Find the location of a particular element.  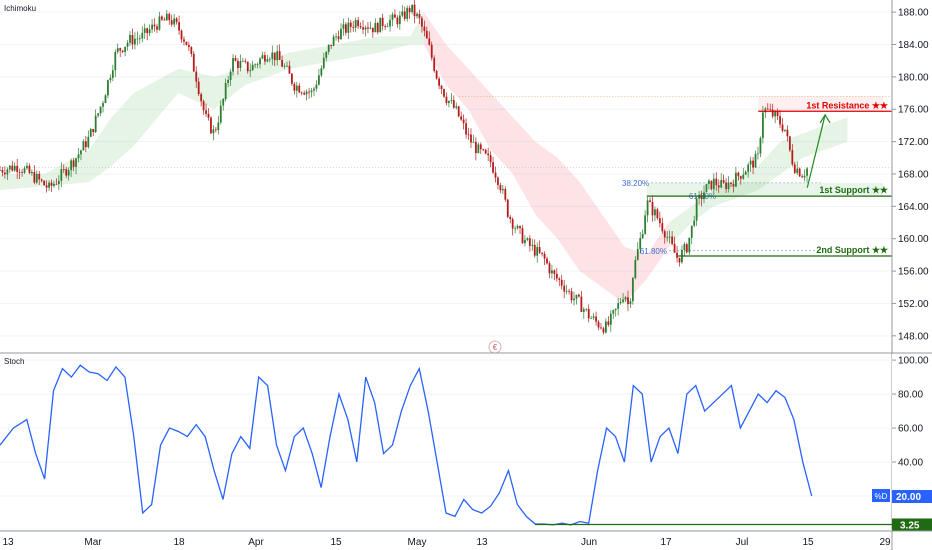

stoch-legend-tag-box is located at coordinates (881, 496).